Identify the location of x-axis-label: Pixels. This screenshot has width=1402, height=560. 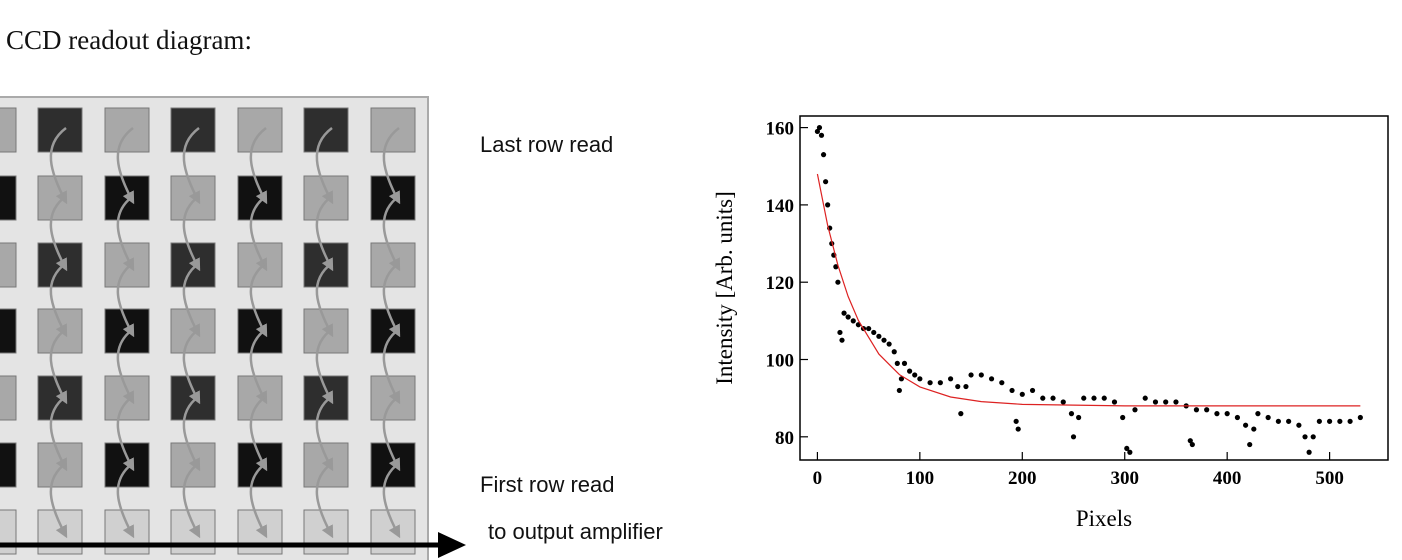
(1104, 518).